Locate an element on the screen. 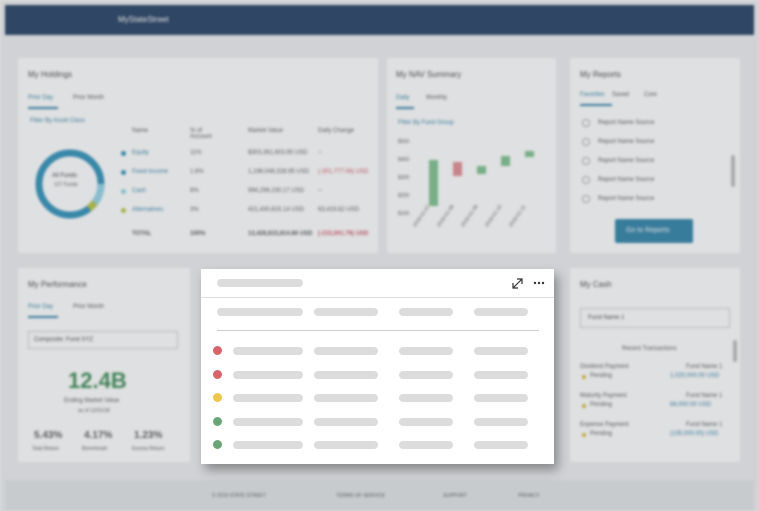  cell: $303,361,603.95 USD is located at coordinates (278, 153).